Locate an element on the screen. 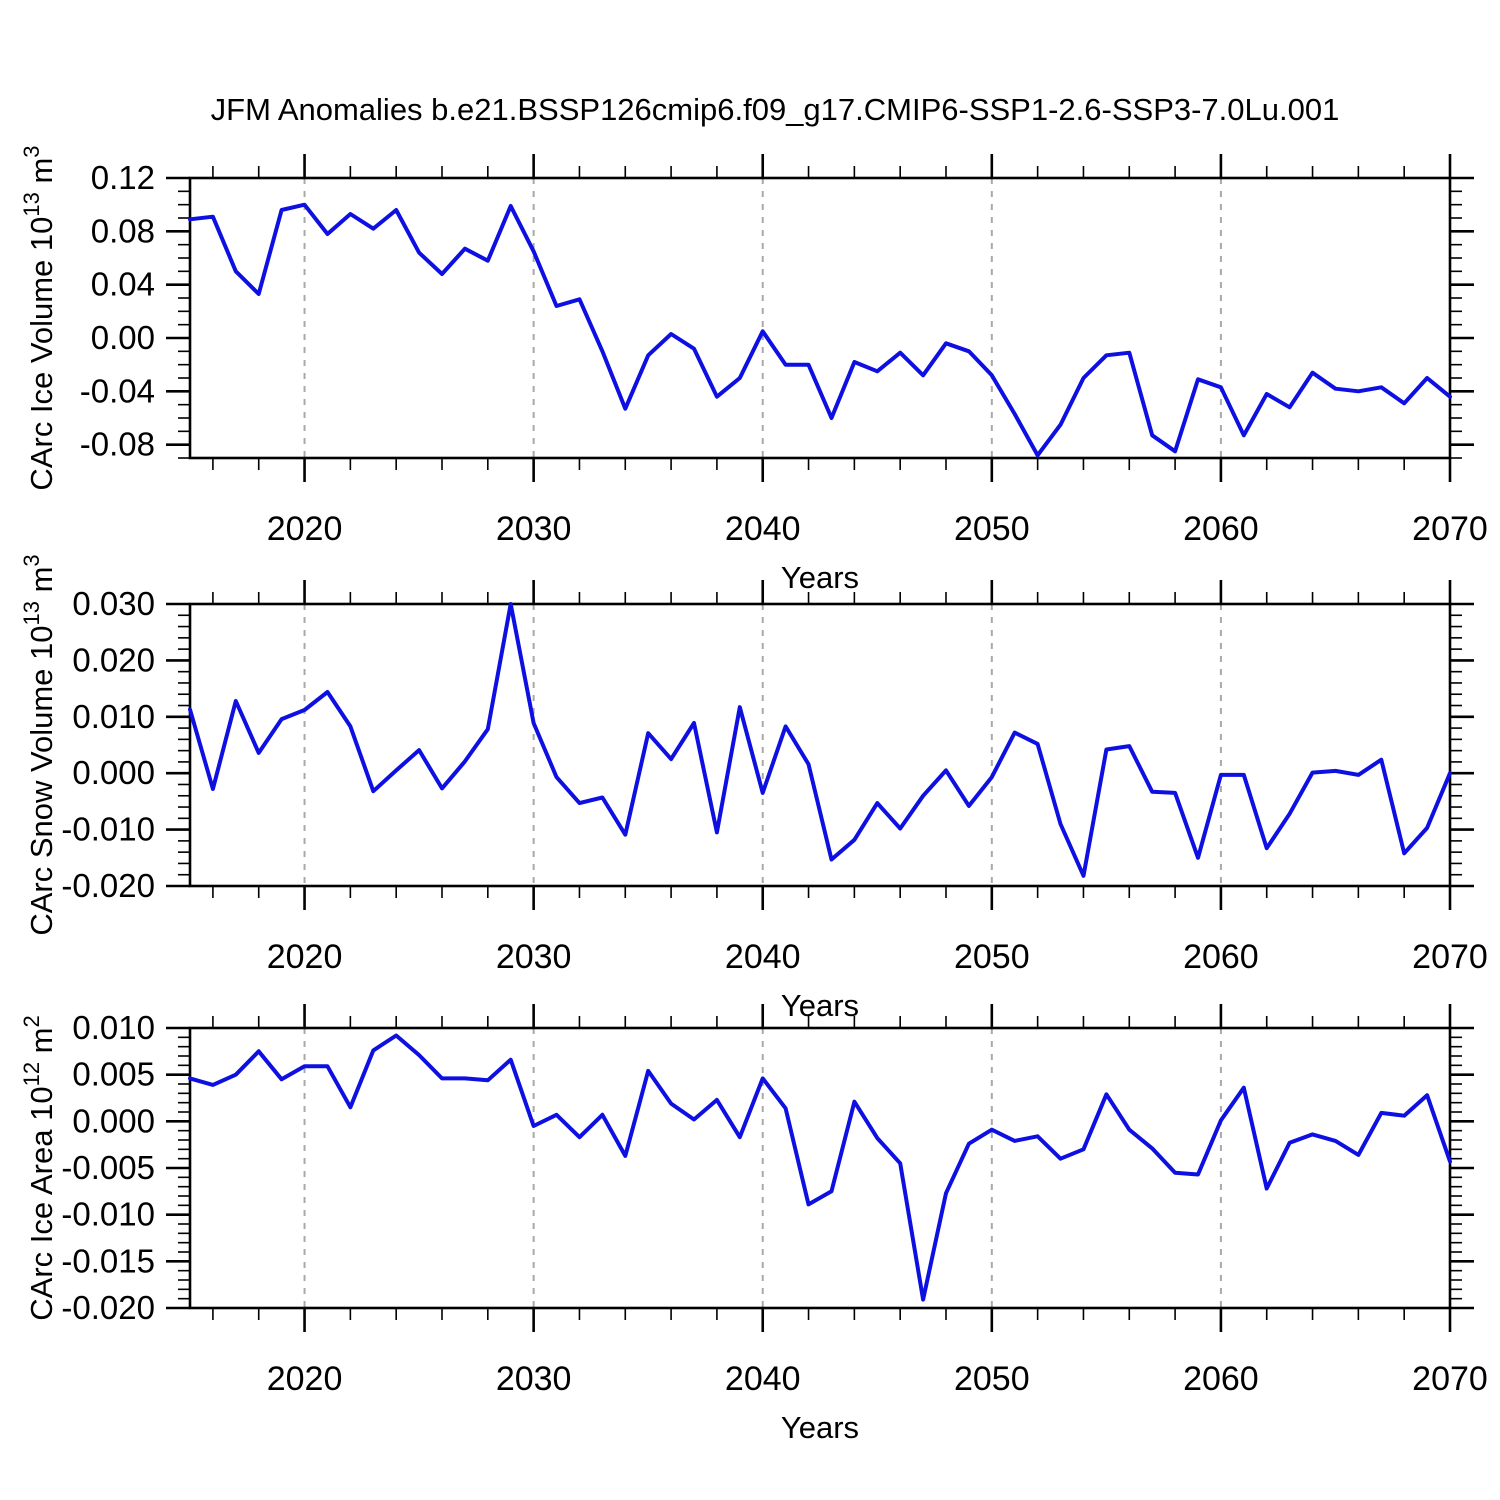 This screenshot has height=1500, width=1500. y-tick-label: 0.005 is located at coordinates (113, 1074).